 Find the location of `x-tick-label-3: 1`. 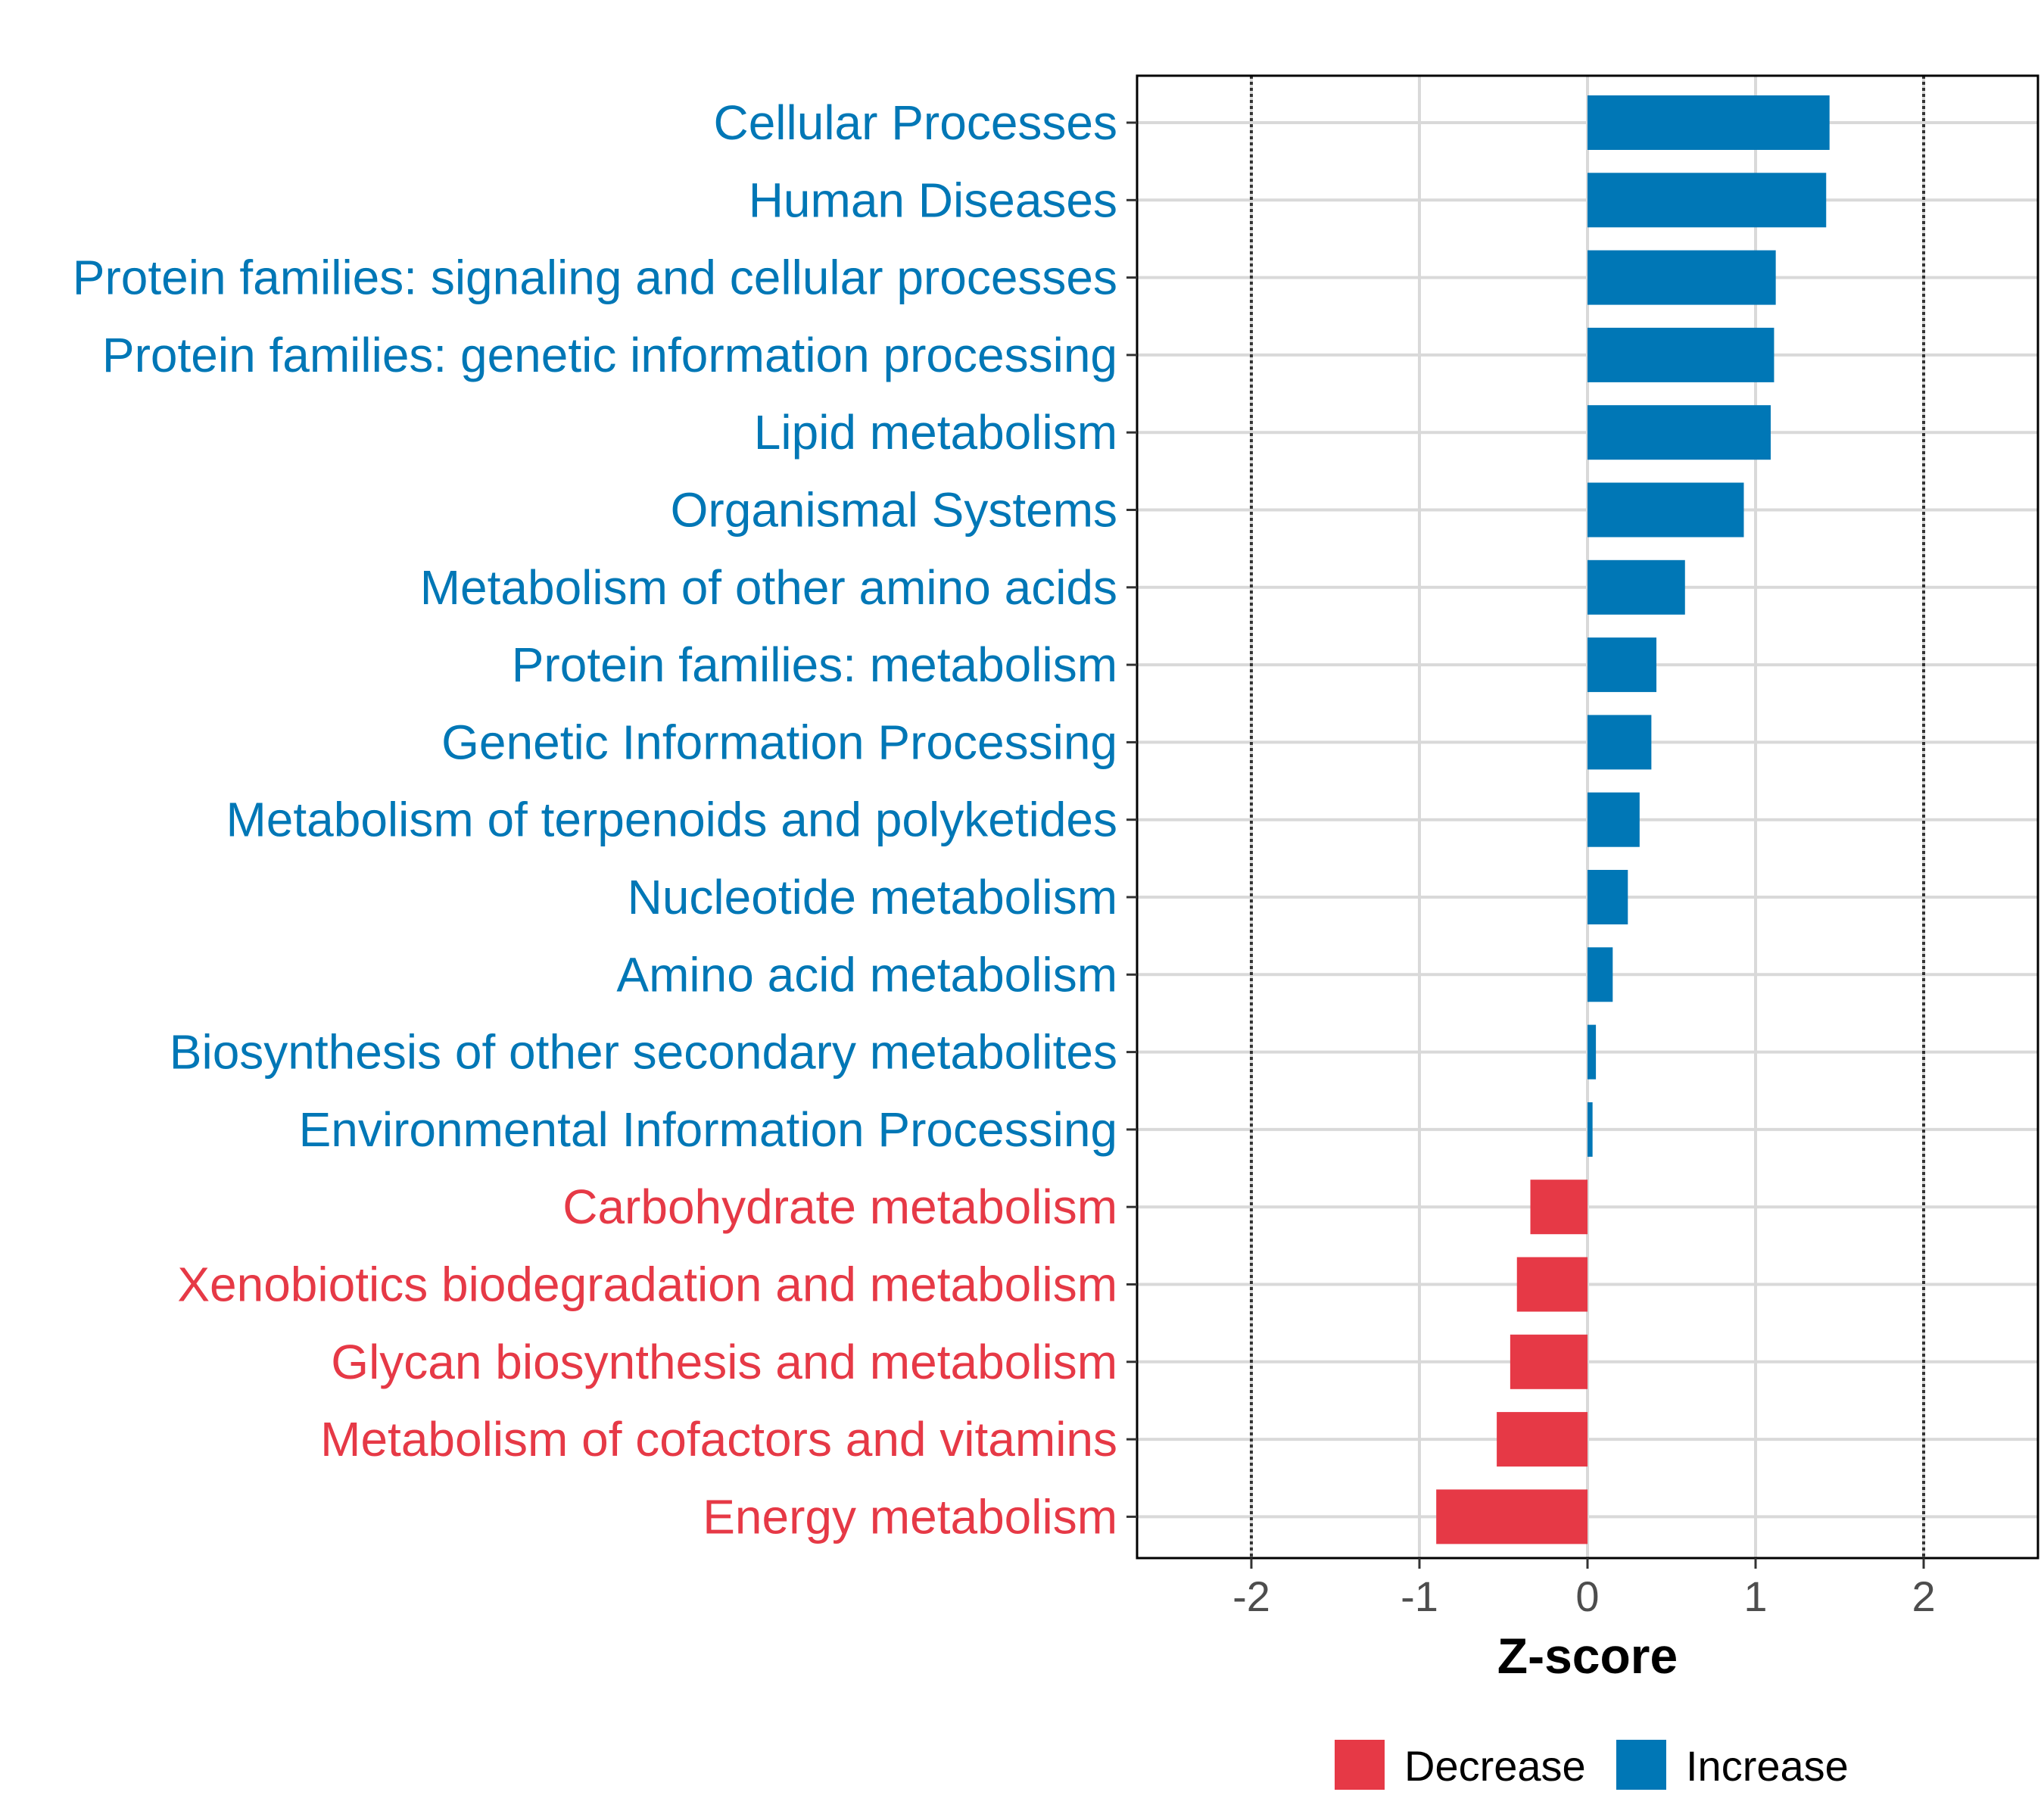

x-tick-label-3: 1 is located at coordinates (1755, 1596).